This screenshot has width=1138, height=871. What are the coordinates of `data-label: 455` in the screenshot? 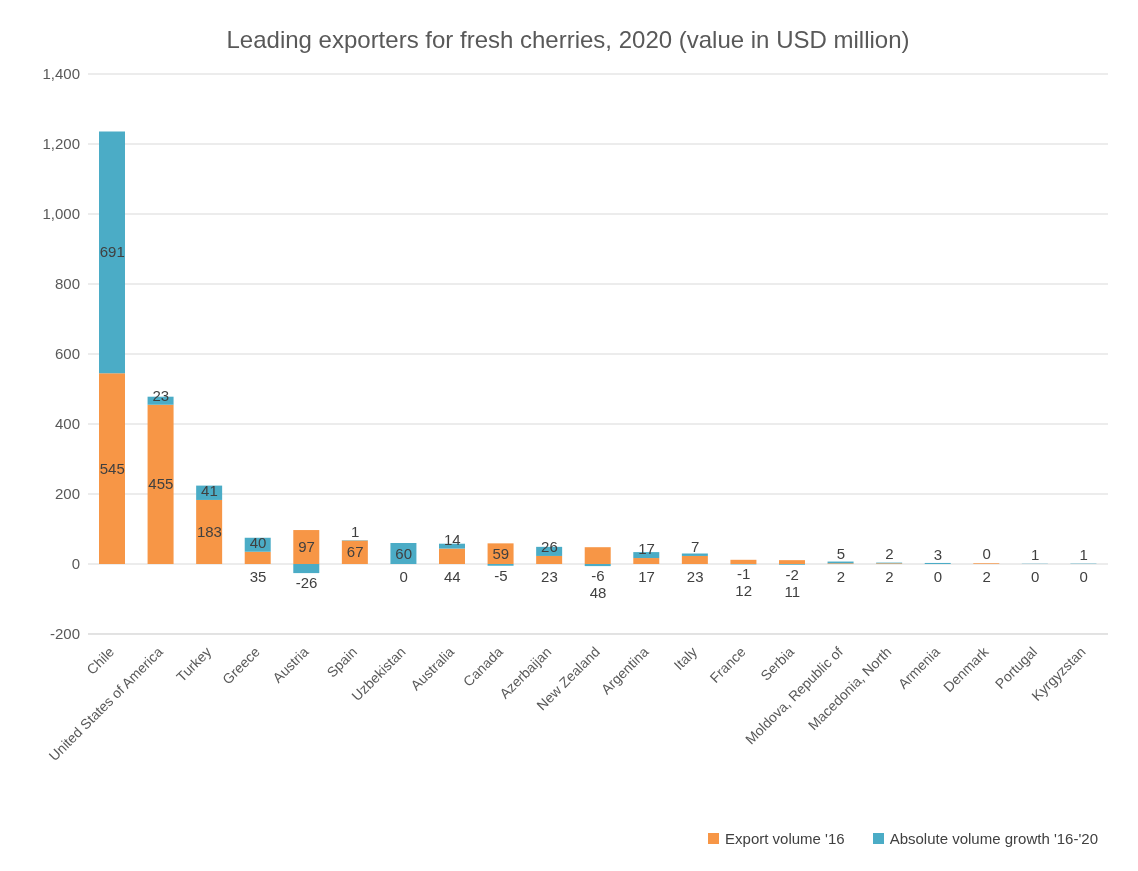 It's located at (161, 484).